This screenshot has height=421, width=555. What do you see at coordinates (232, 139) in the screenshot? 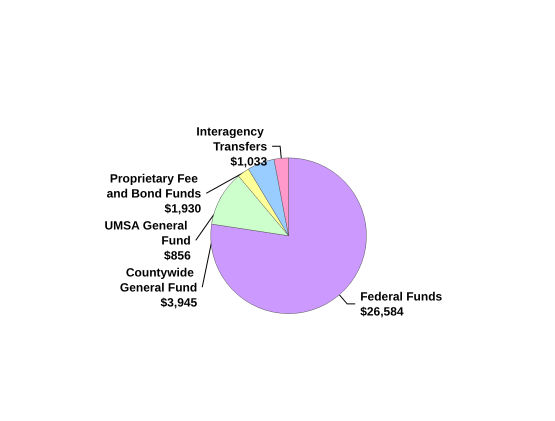
I see `slice-label: Interagency Transfers` at bounding box center [232, 139].